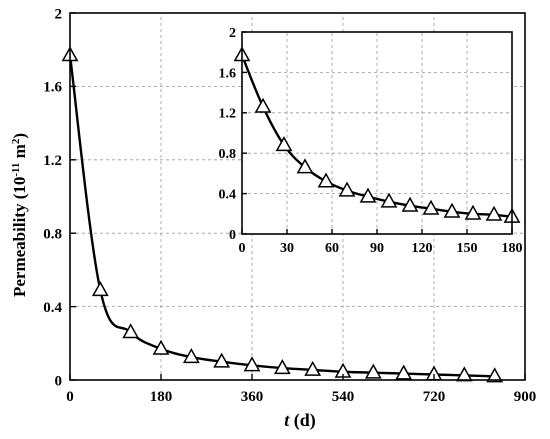 The width and height of the screenshot is (550, 439). Describe the element at coordinates (19, 136) in the screenshot. I see `y-axis-label-close: )` at that location.